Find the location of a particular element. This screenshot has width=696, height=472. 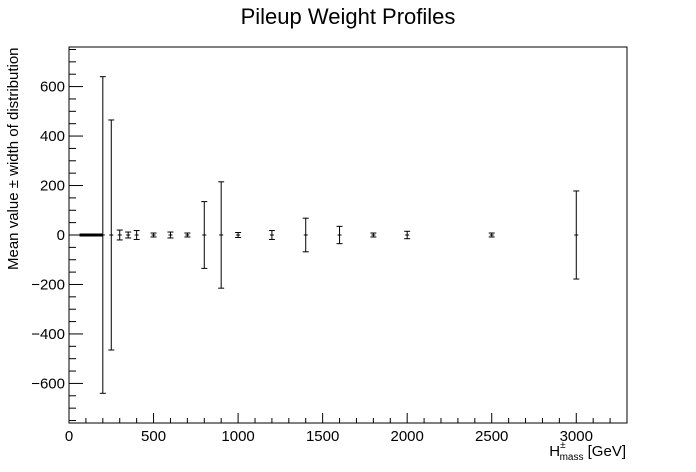

y-tick-label: 200 is located at coordinates (52, 186).